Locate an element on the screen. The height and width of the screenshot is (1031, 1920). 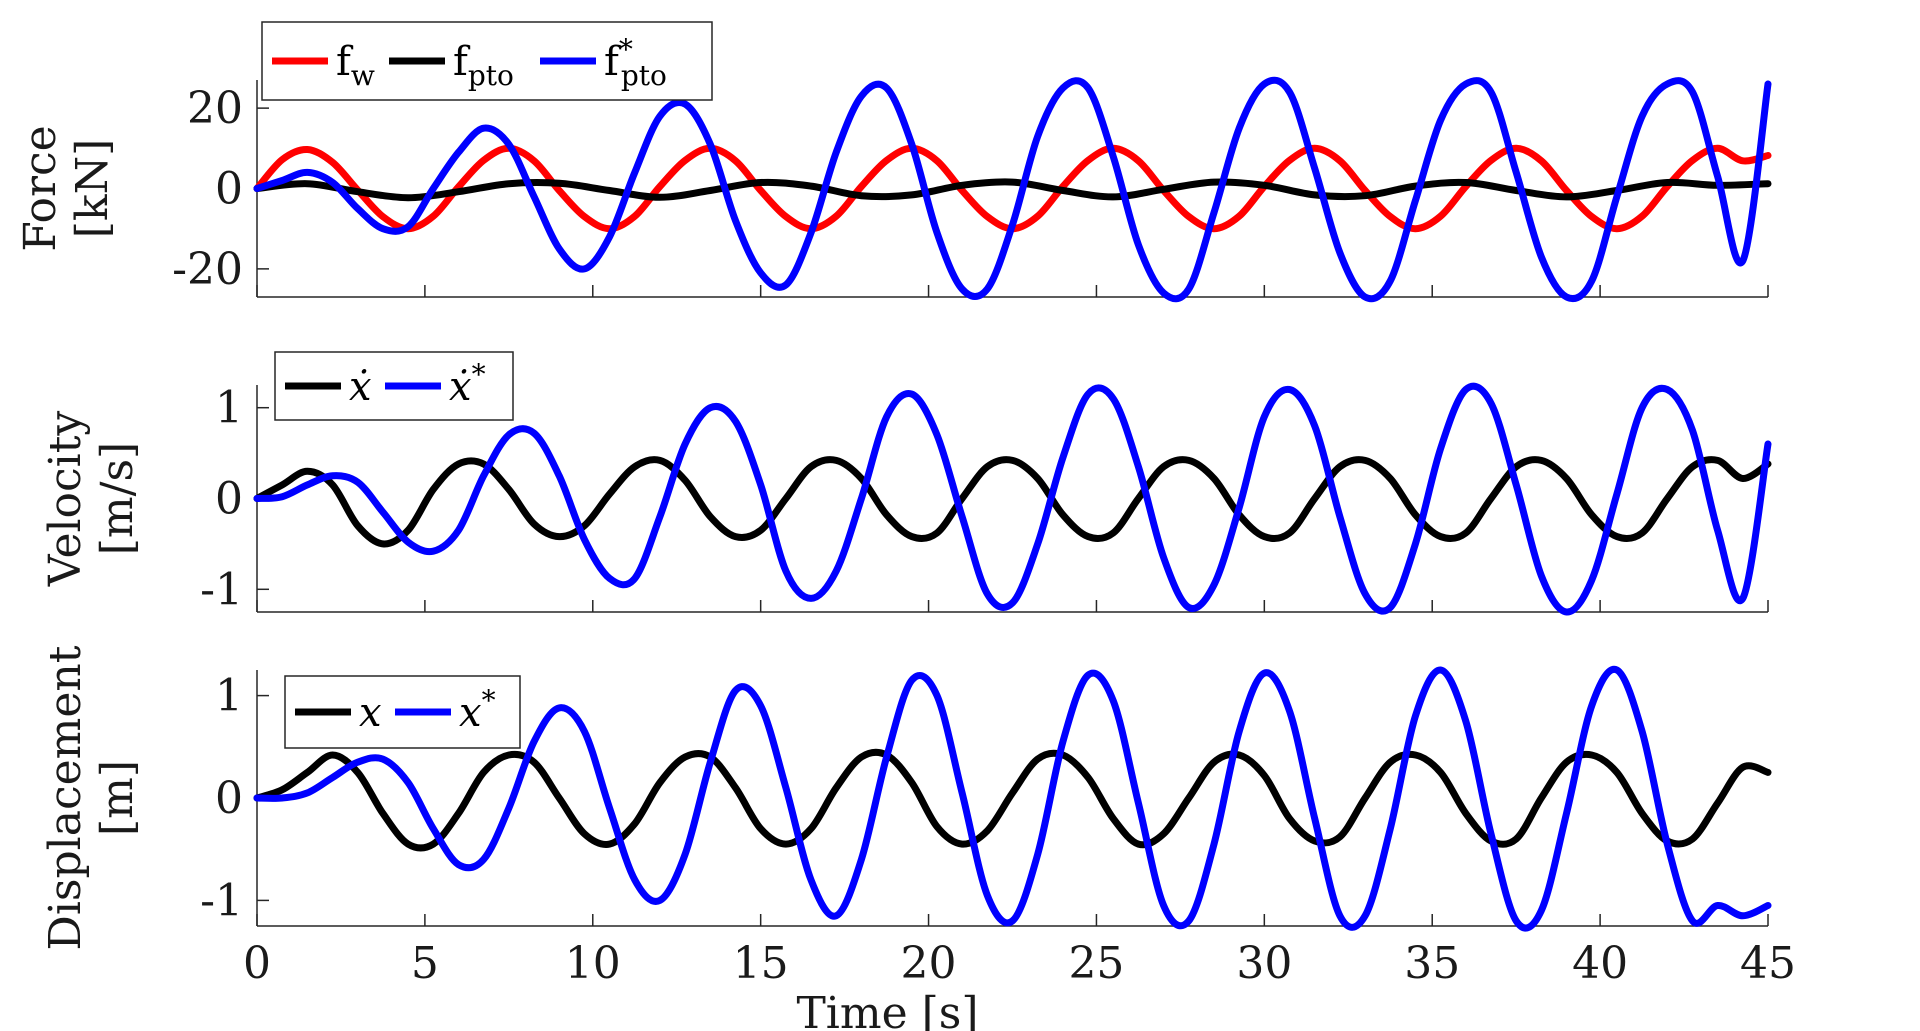
force-legend-entry: f* pto is located at coordinates (635, 62).